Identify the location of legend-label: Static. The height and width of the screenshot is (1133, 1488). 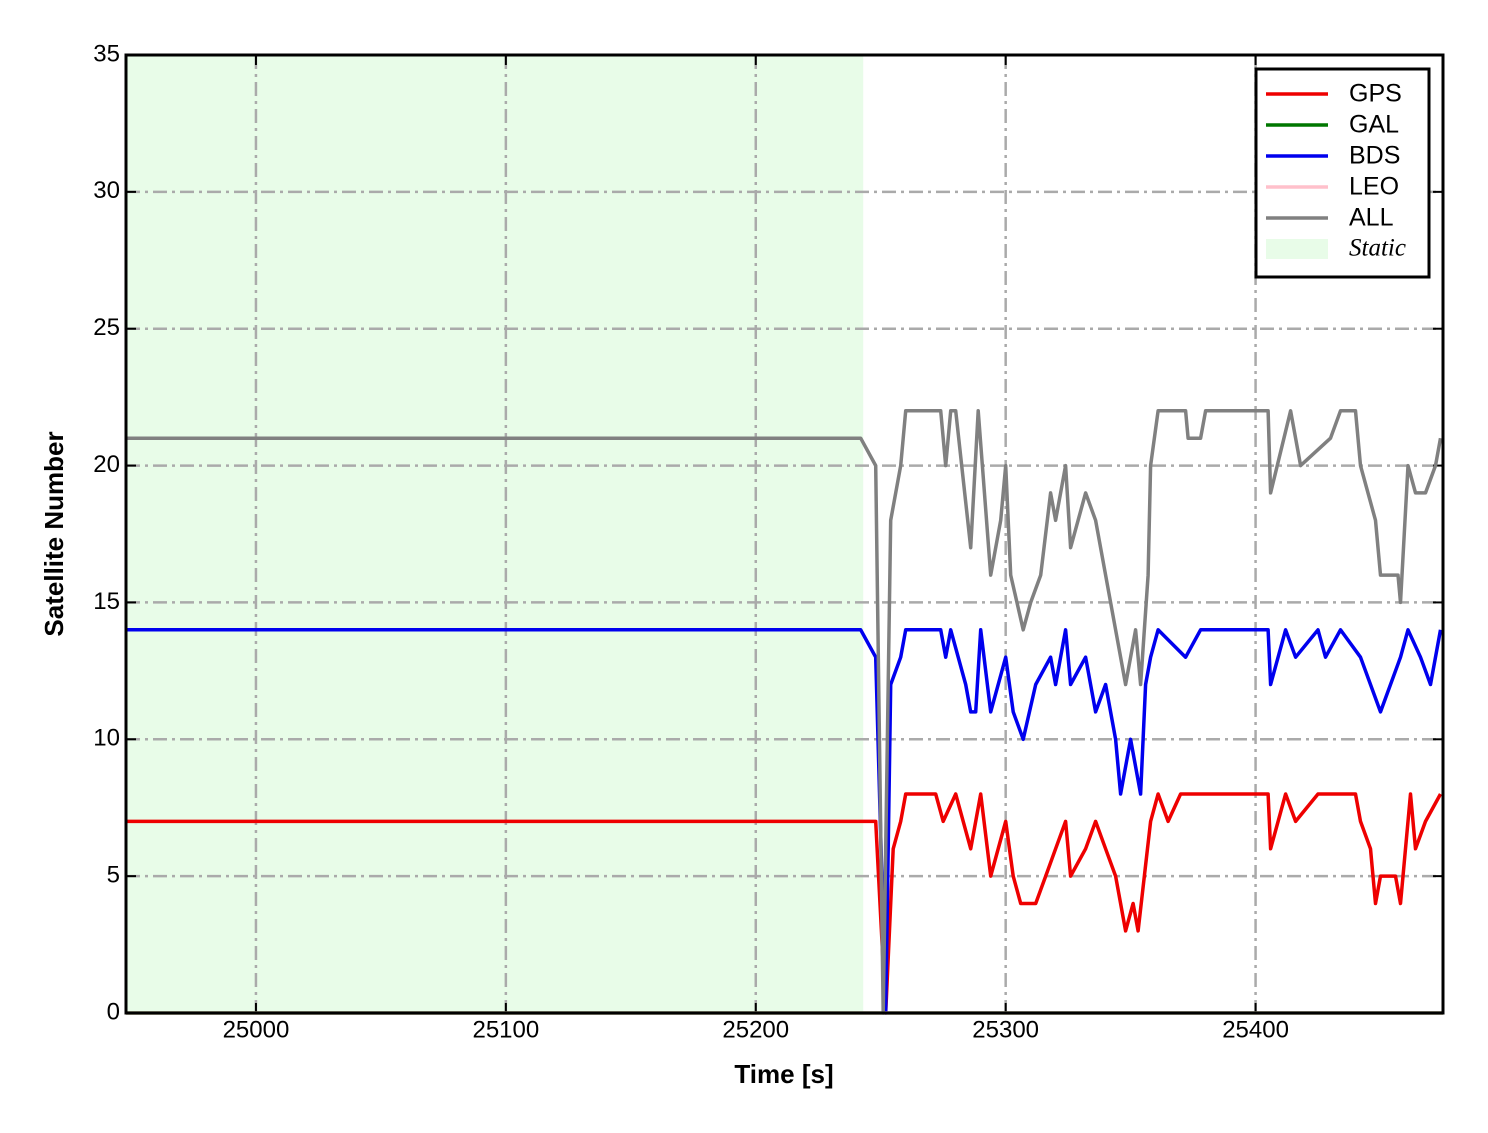
(1377, 248).